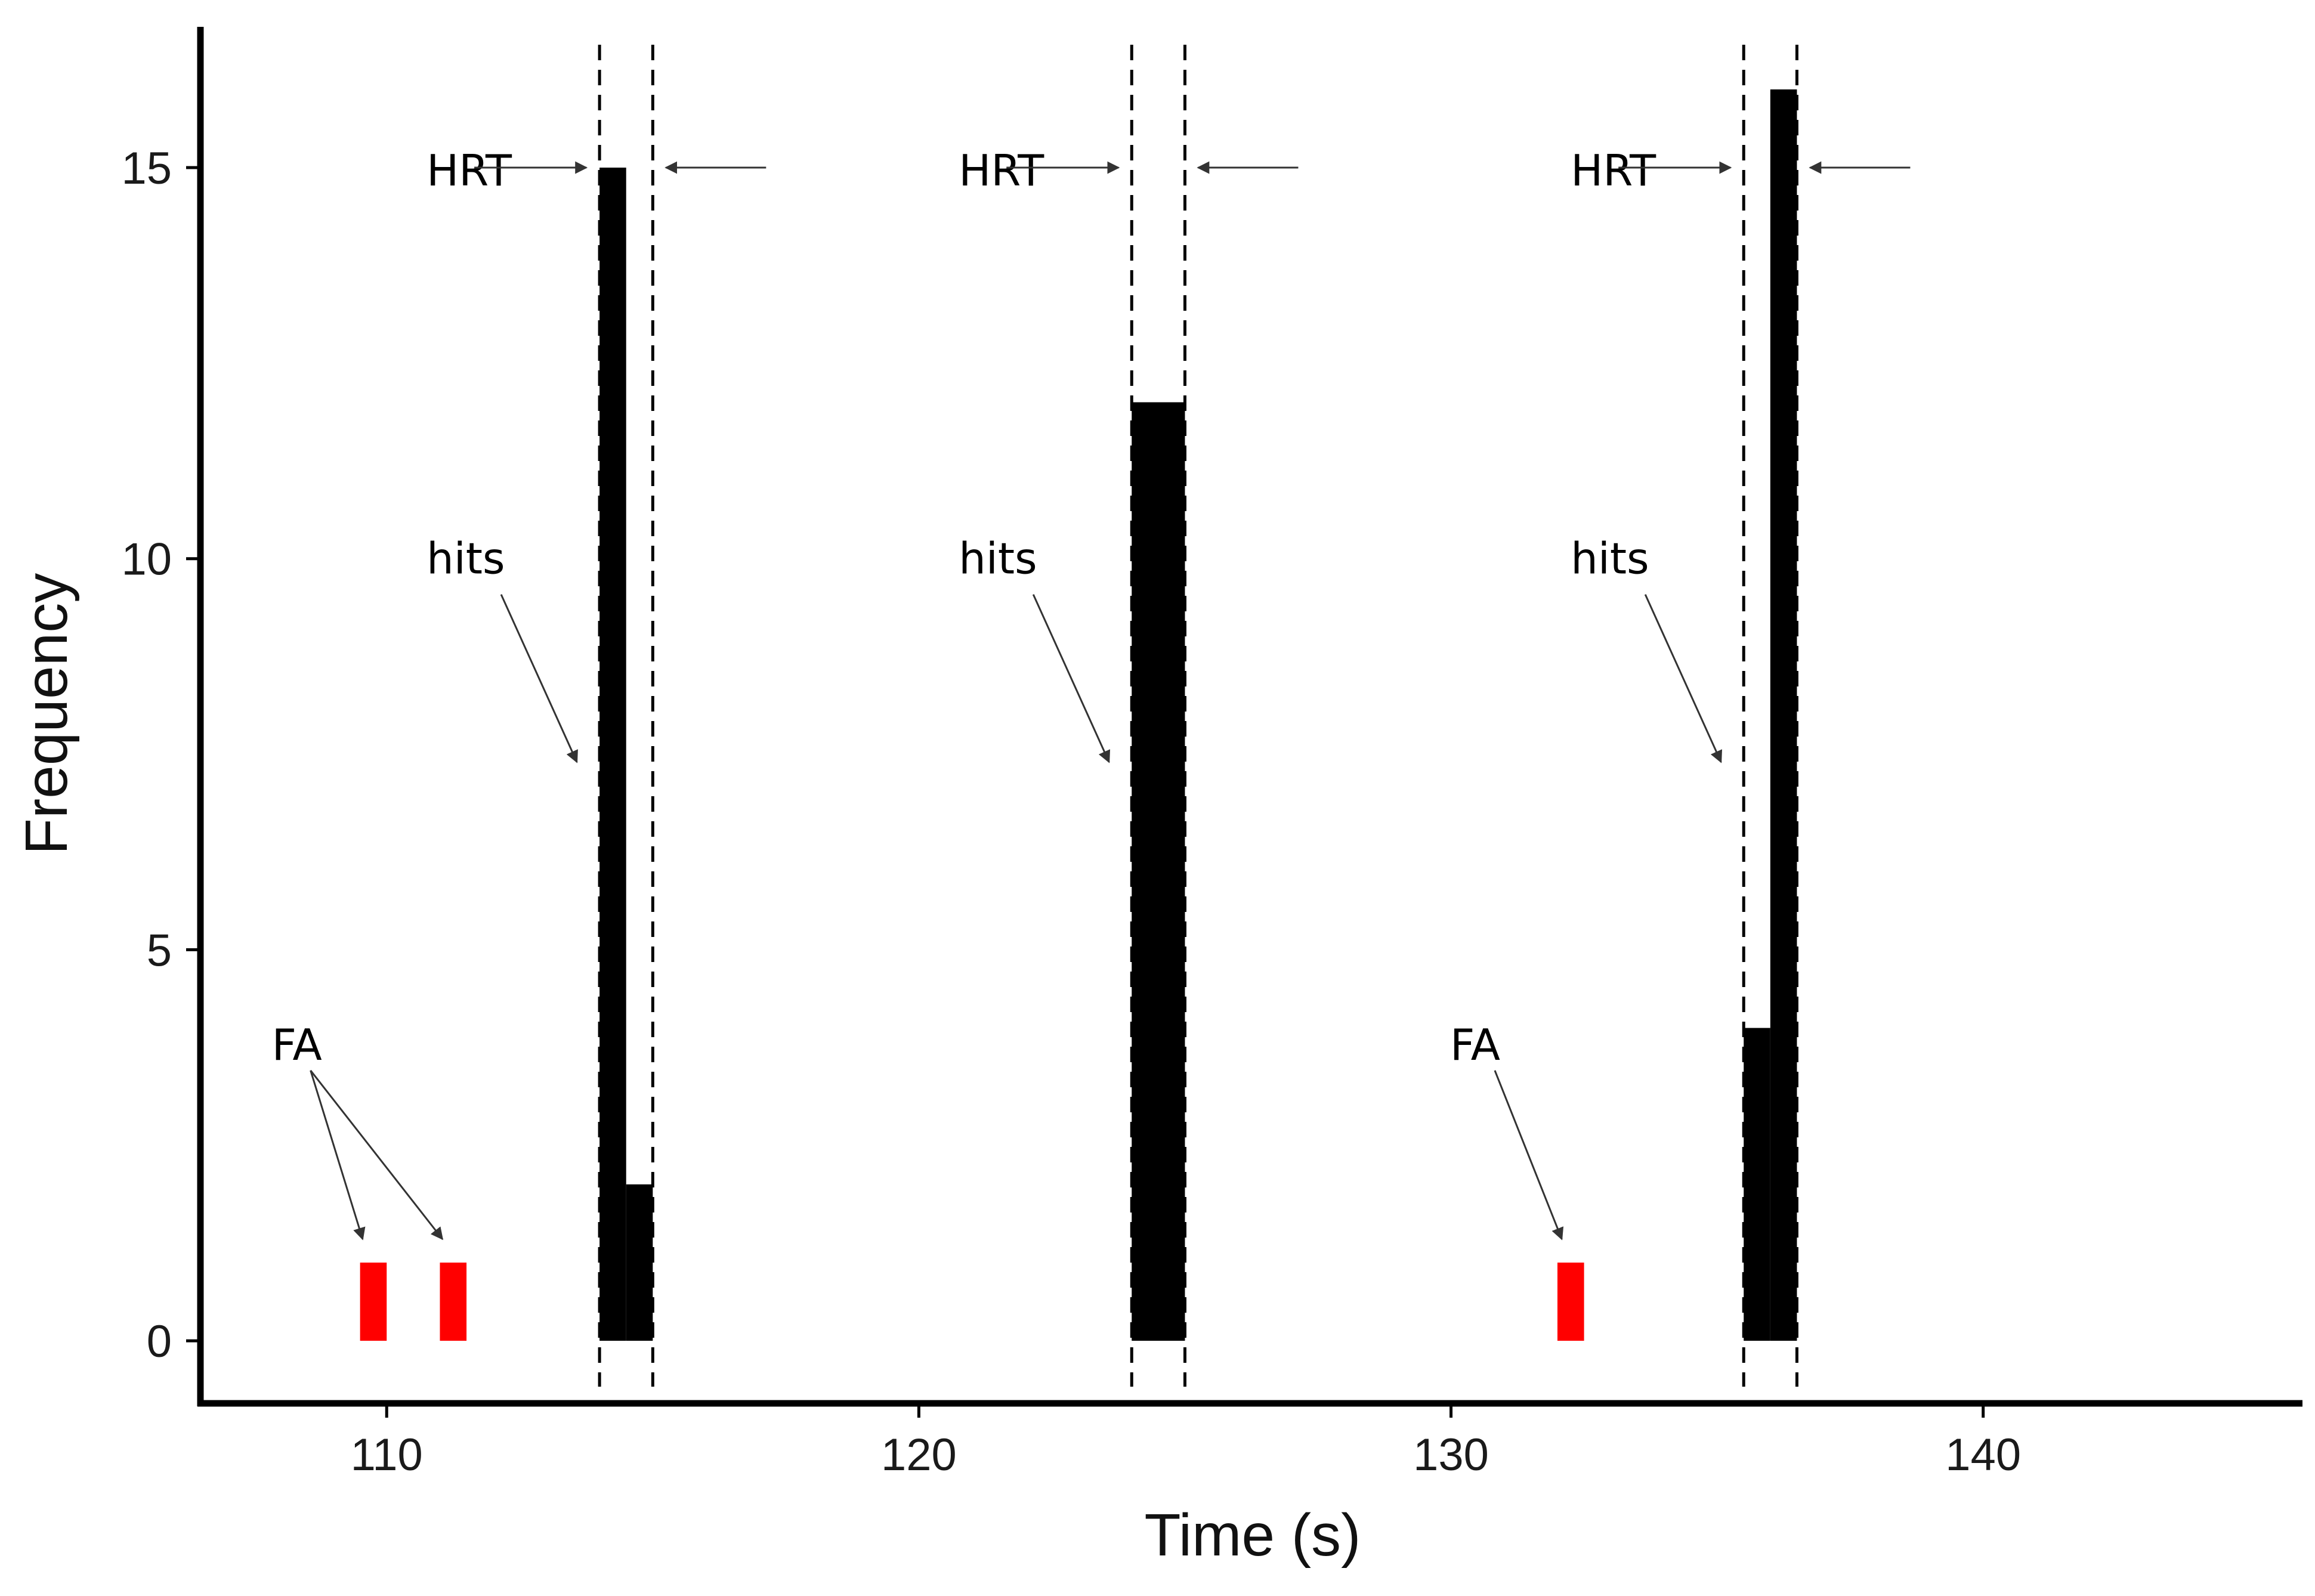  What do you see at coordinates (1451, 1455) in the screenshot?
I see `x-tick-label: 130` at bounding box center [1451, 1455].